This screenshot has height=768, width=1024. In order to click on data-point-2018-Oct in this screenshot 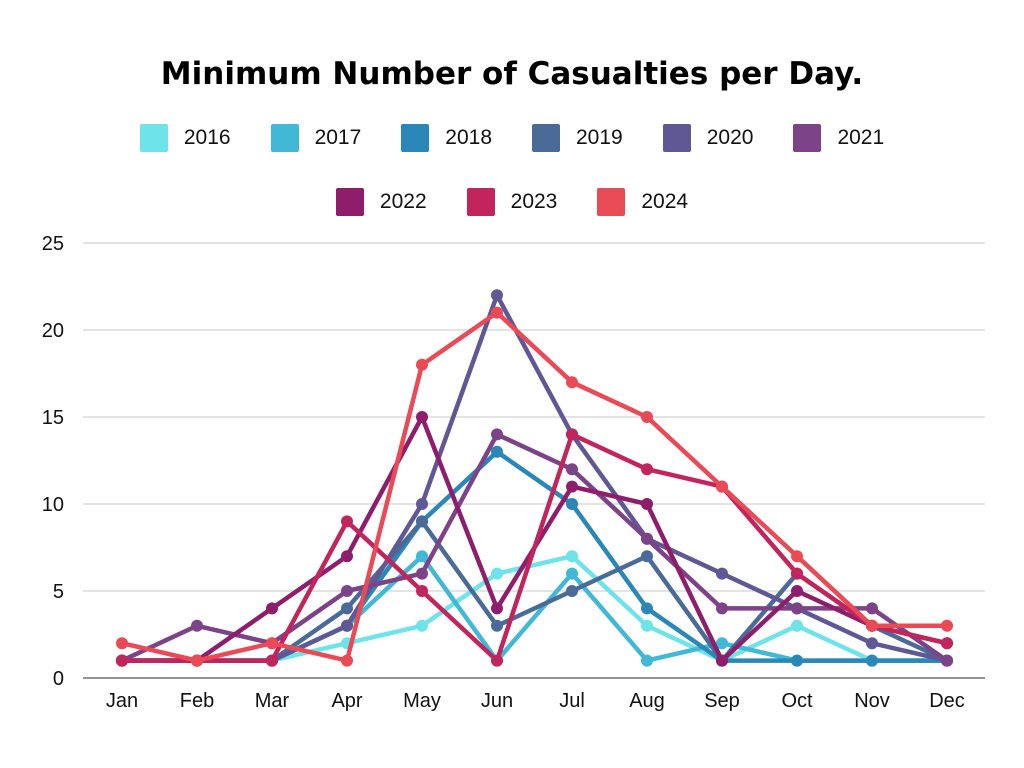, I will do `click(797, 660)`.